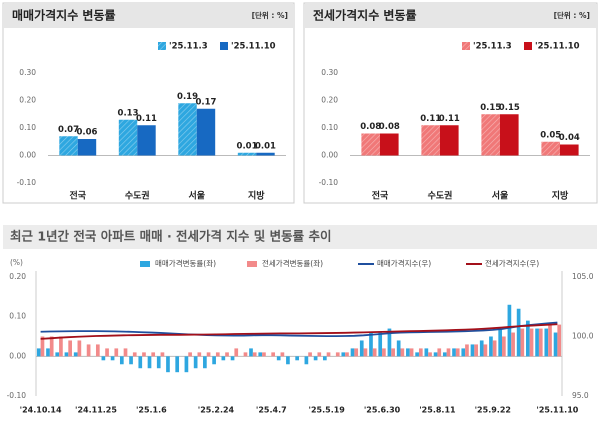  Describe the element at coordinates (365, 15) in the screenshot. I see `panel-title: 전세가격지수 변동률` at that location.